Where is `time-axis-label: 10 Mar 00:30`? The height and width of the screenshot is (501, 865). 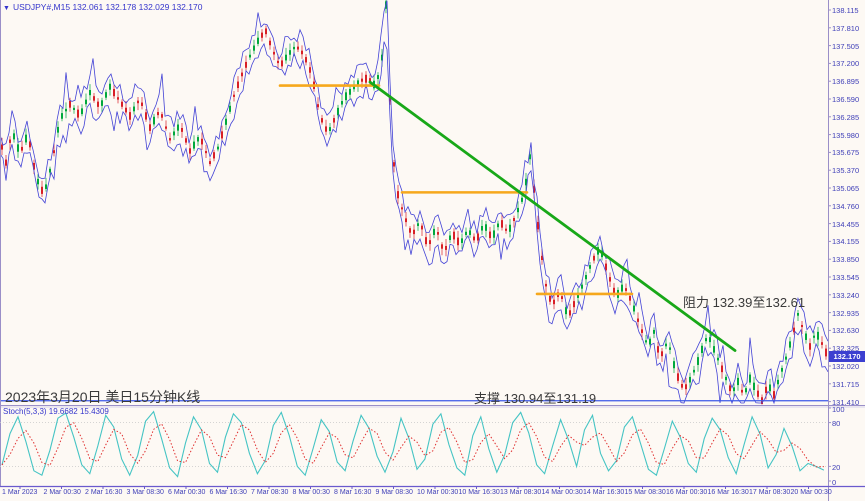
time-axis-label: 10 Mar 00:30 is located at coordinates (438, 492).